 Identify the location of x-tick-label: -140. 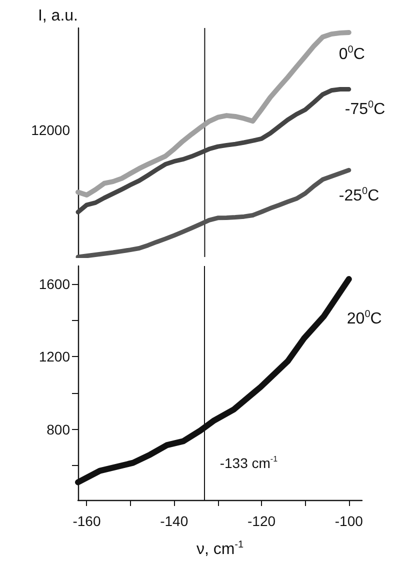
(174, 521).